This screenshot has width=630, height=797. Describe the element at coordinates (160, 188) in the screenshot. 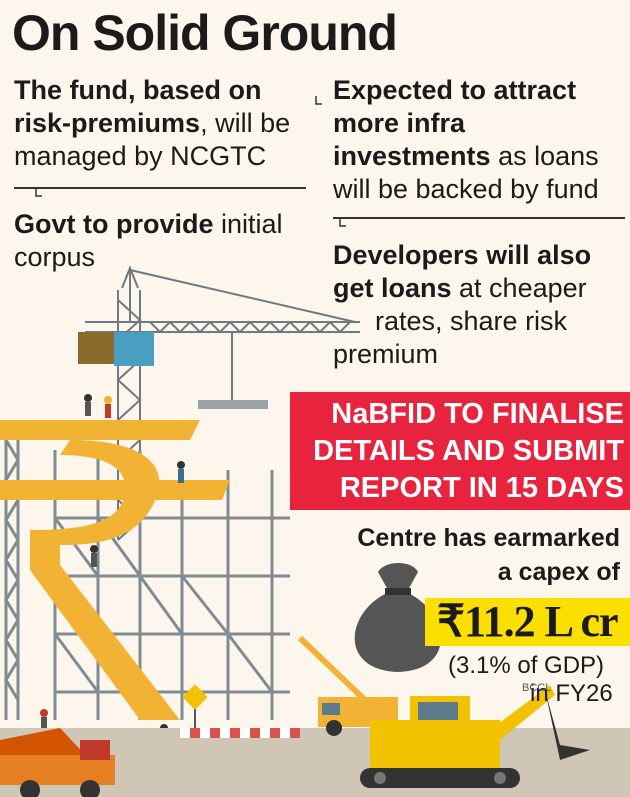

I see `left-divider` at that location.